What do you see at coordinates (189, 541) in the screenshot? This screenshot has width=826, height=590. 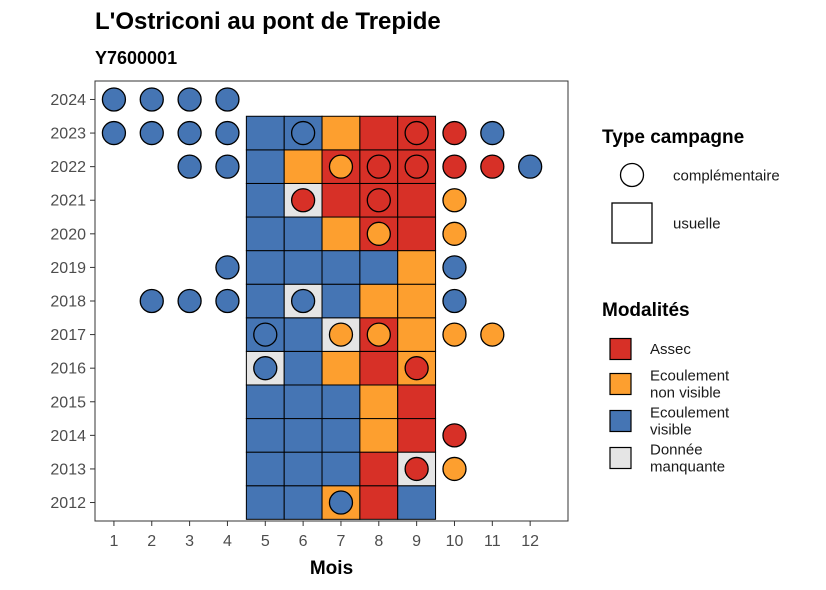 I see `x-tick-label-3: 3` at bounding box center [189, 541].